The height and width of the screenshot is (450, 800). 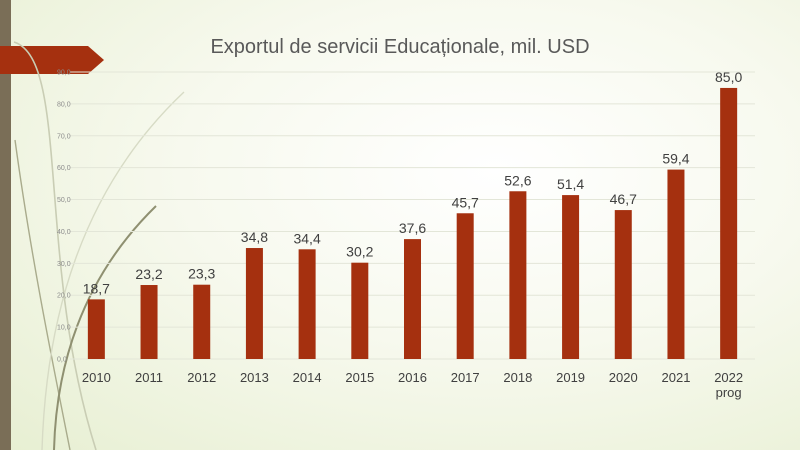 I want to click on y-tick-label: 60,0, so click(x=64, y=168).